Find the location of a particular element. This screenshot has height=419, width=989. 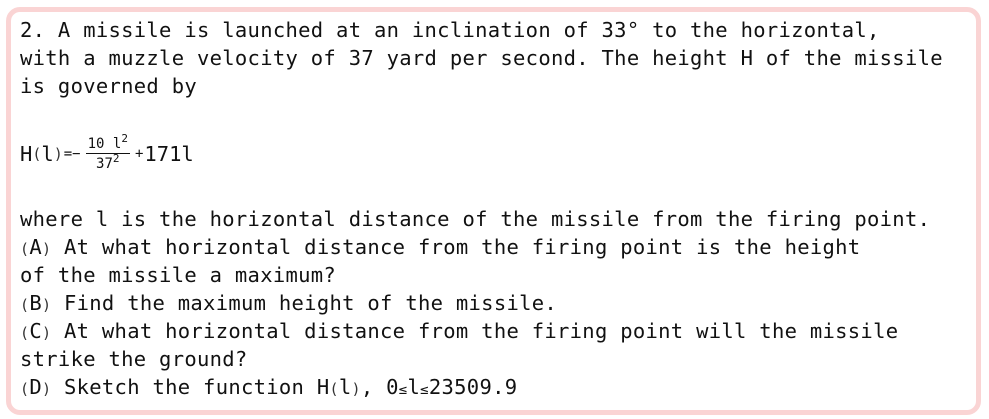

formula-lhs-open: ( is located at coordinates (37, 154).